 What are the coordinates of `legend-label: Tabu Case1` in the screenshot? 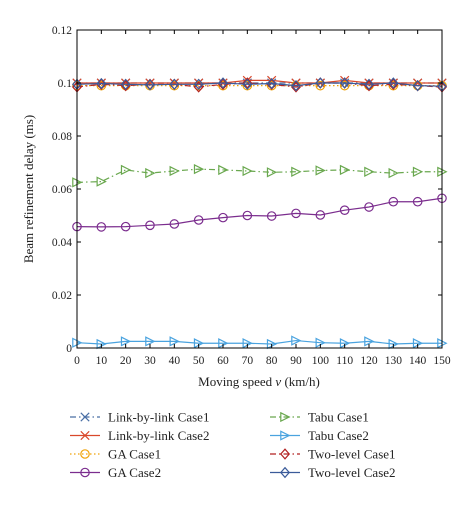 It's located at (338, 417).